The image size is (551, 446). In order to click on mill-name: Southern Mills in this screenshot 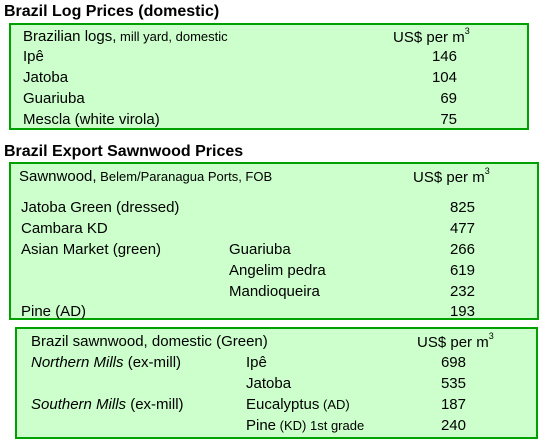, I will do `click(79, 404)`.